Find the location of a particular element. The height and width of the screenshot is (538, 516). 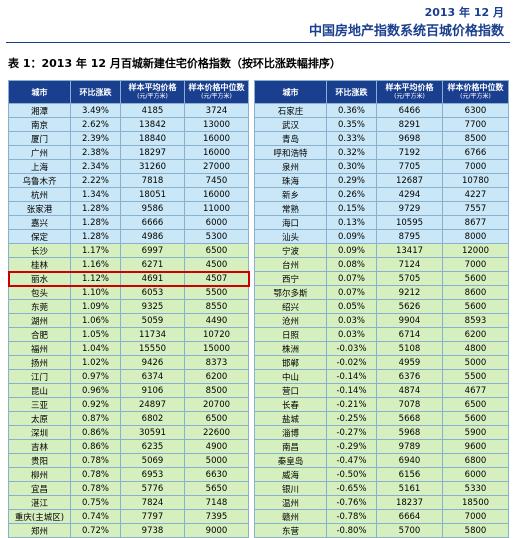

cell: 4959 is located at coordinates (409, 362).